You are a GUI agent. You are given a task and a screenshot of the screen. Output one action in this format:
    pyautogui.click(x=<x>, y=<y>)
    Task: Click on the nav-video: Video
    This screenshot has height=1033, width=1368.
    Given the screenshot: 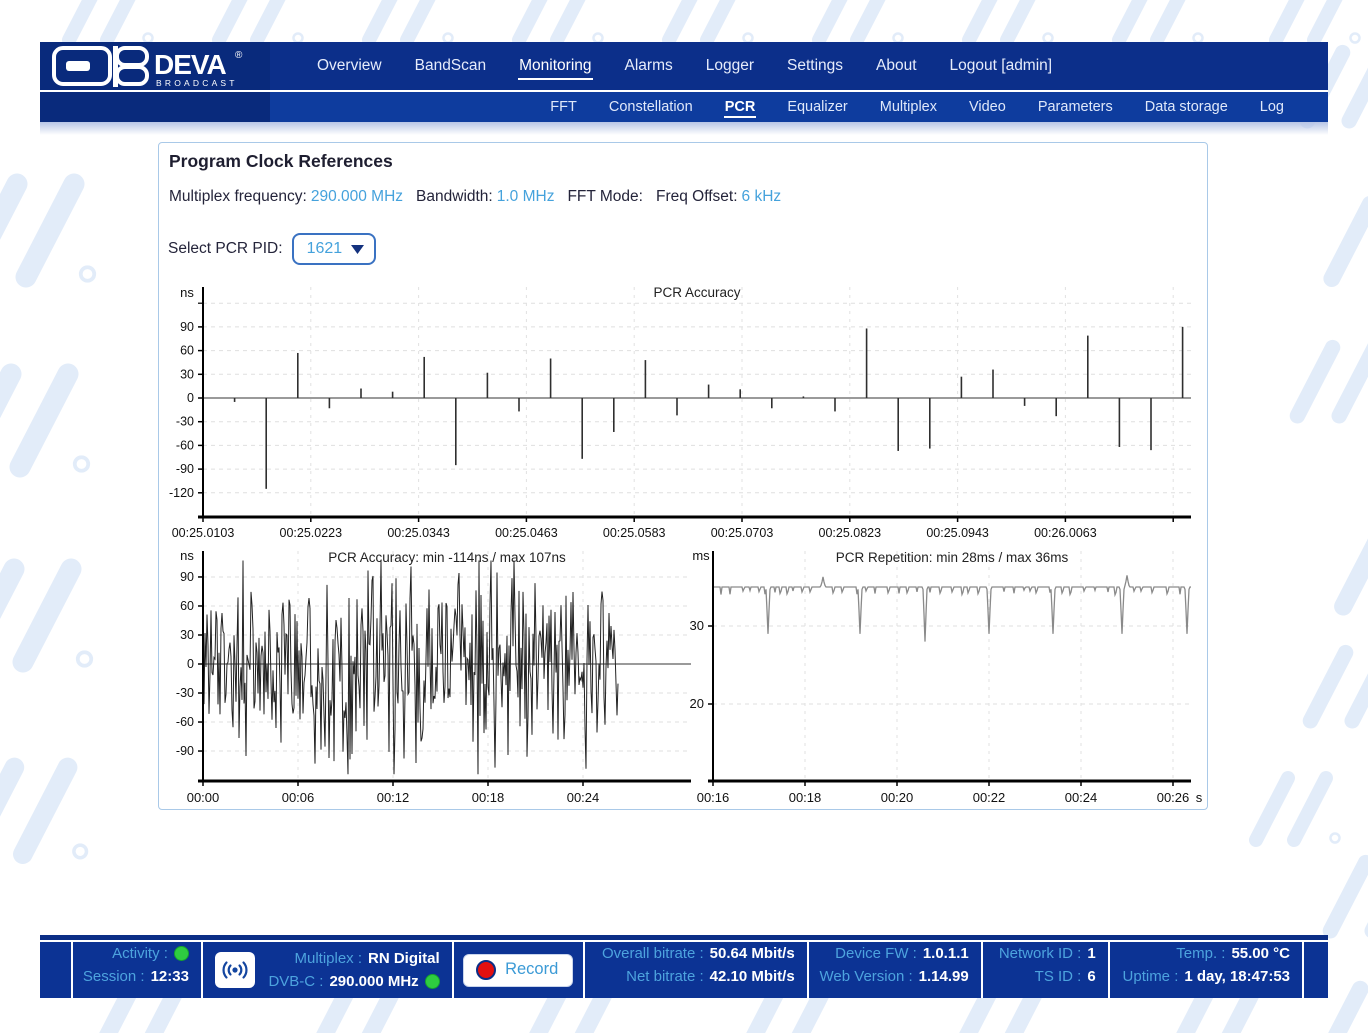 What is the action you would take?
    pyautogui.click(x=987, y=106)
    